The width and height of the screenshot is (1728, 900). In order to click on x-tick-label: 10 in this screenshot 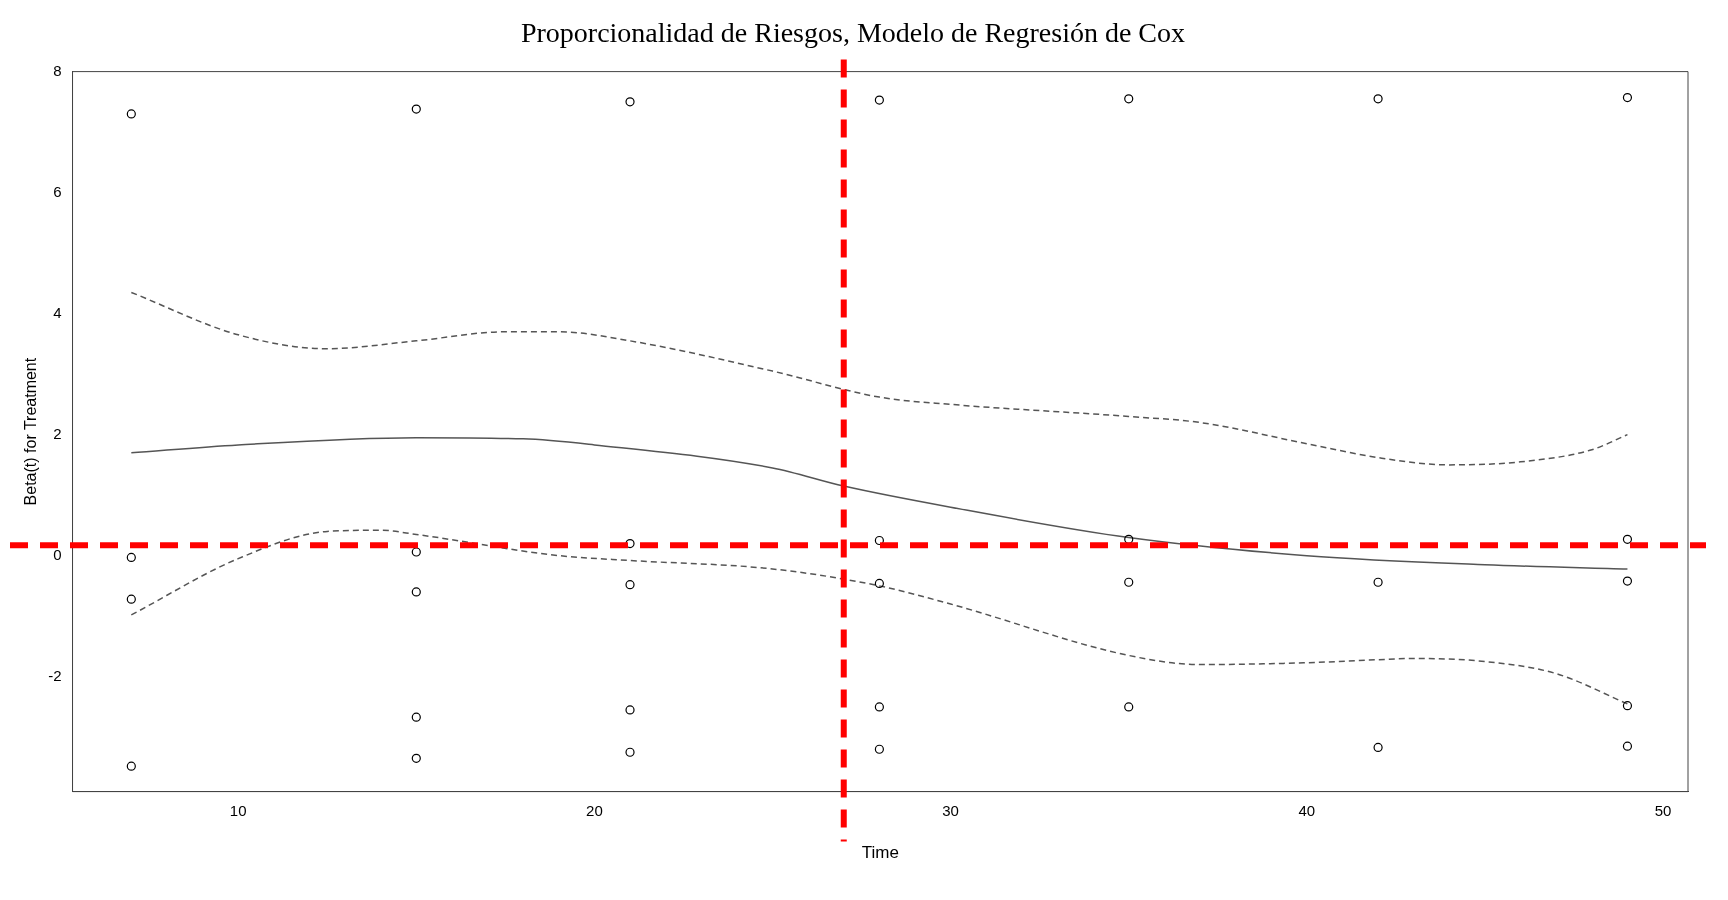, I will do `click(238, 810)`.